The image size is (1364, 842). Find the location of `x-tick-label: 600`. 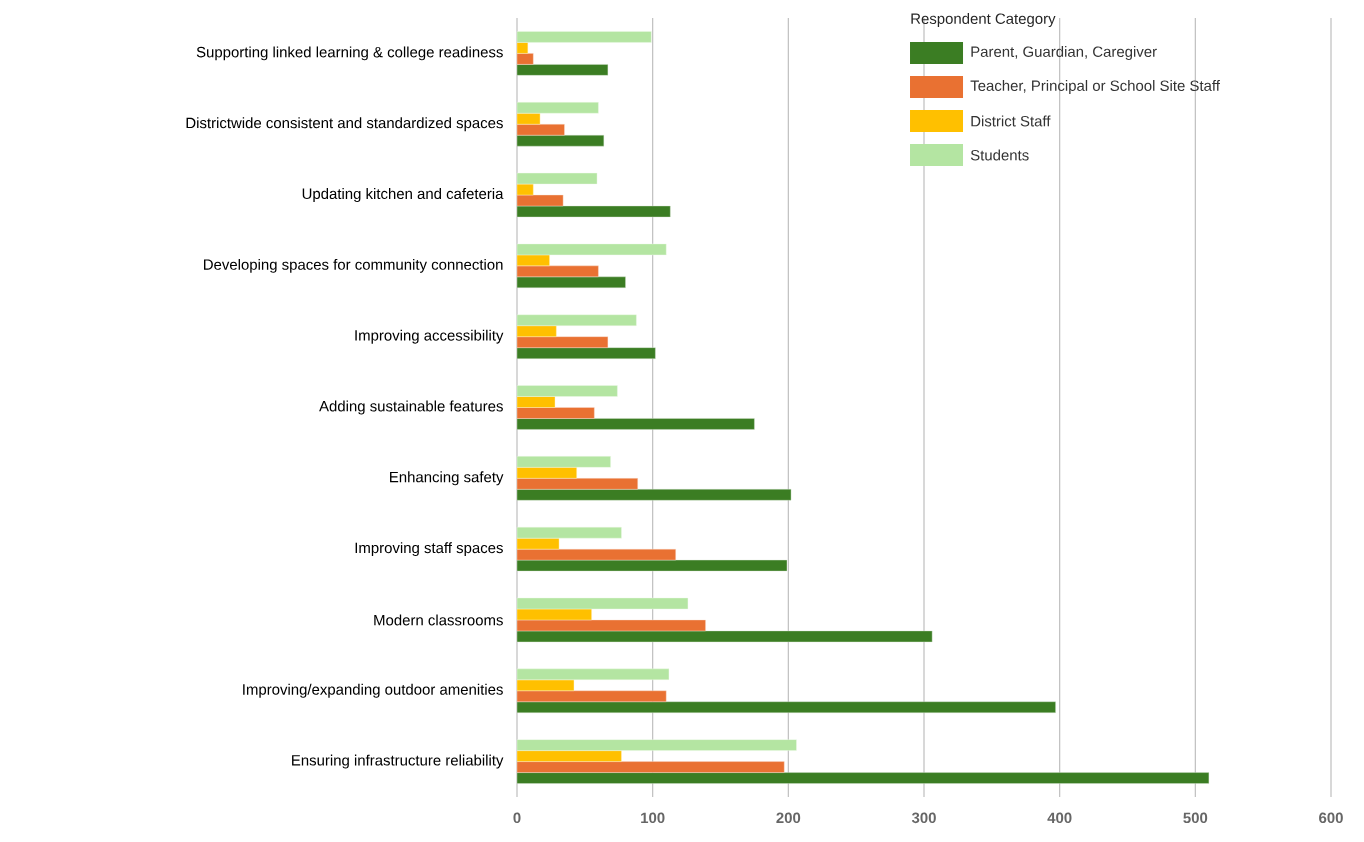

x-tick-label: 600 is located at coordinates (1331, 818).